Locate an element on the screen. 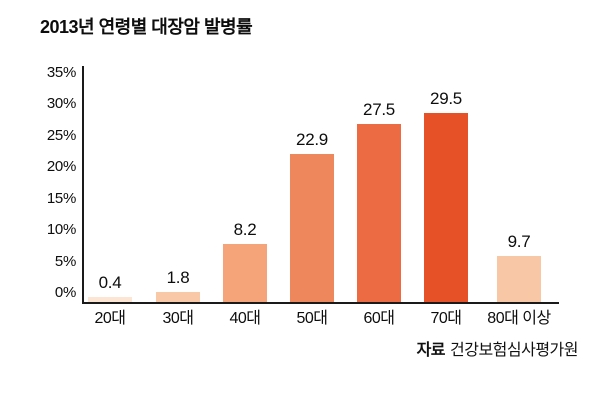 The height and width of the screenshot is (404, 600). bar-value-label: 0.4 is located at coordinates (110, 282).